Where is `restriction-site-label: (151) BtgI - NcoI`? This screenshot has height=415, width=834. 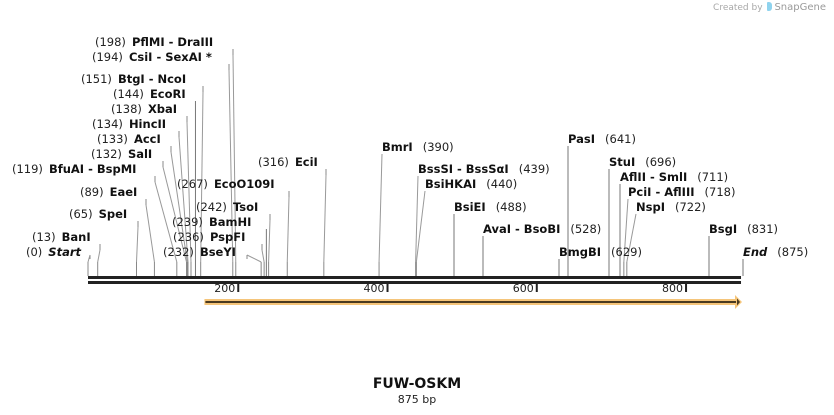 restriction-site-label: (151) BtgI - NcoI is located at coordinates (133, 79).